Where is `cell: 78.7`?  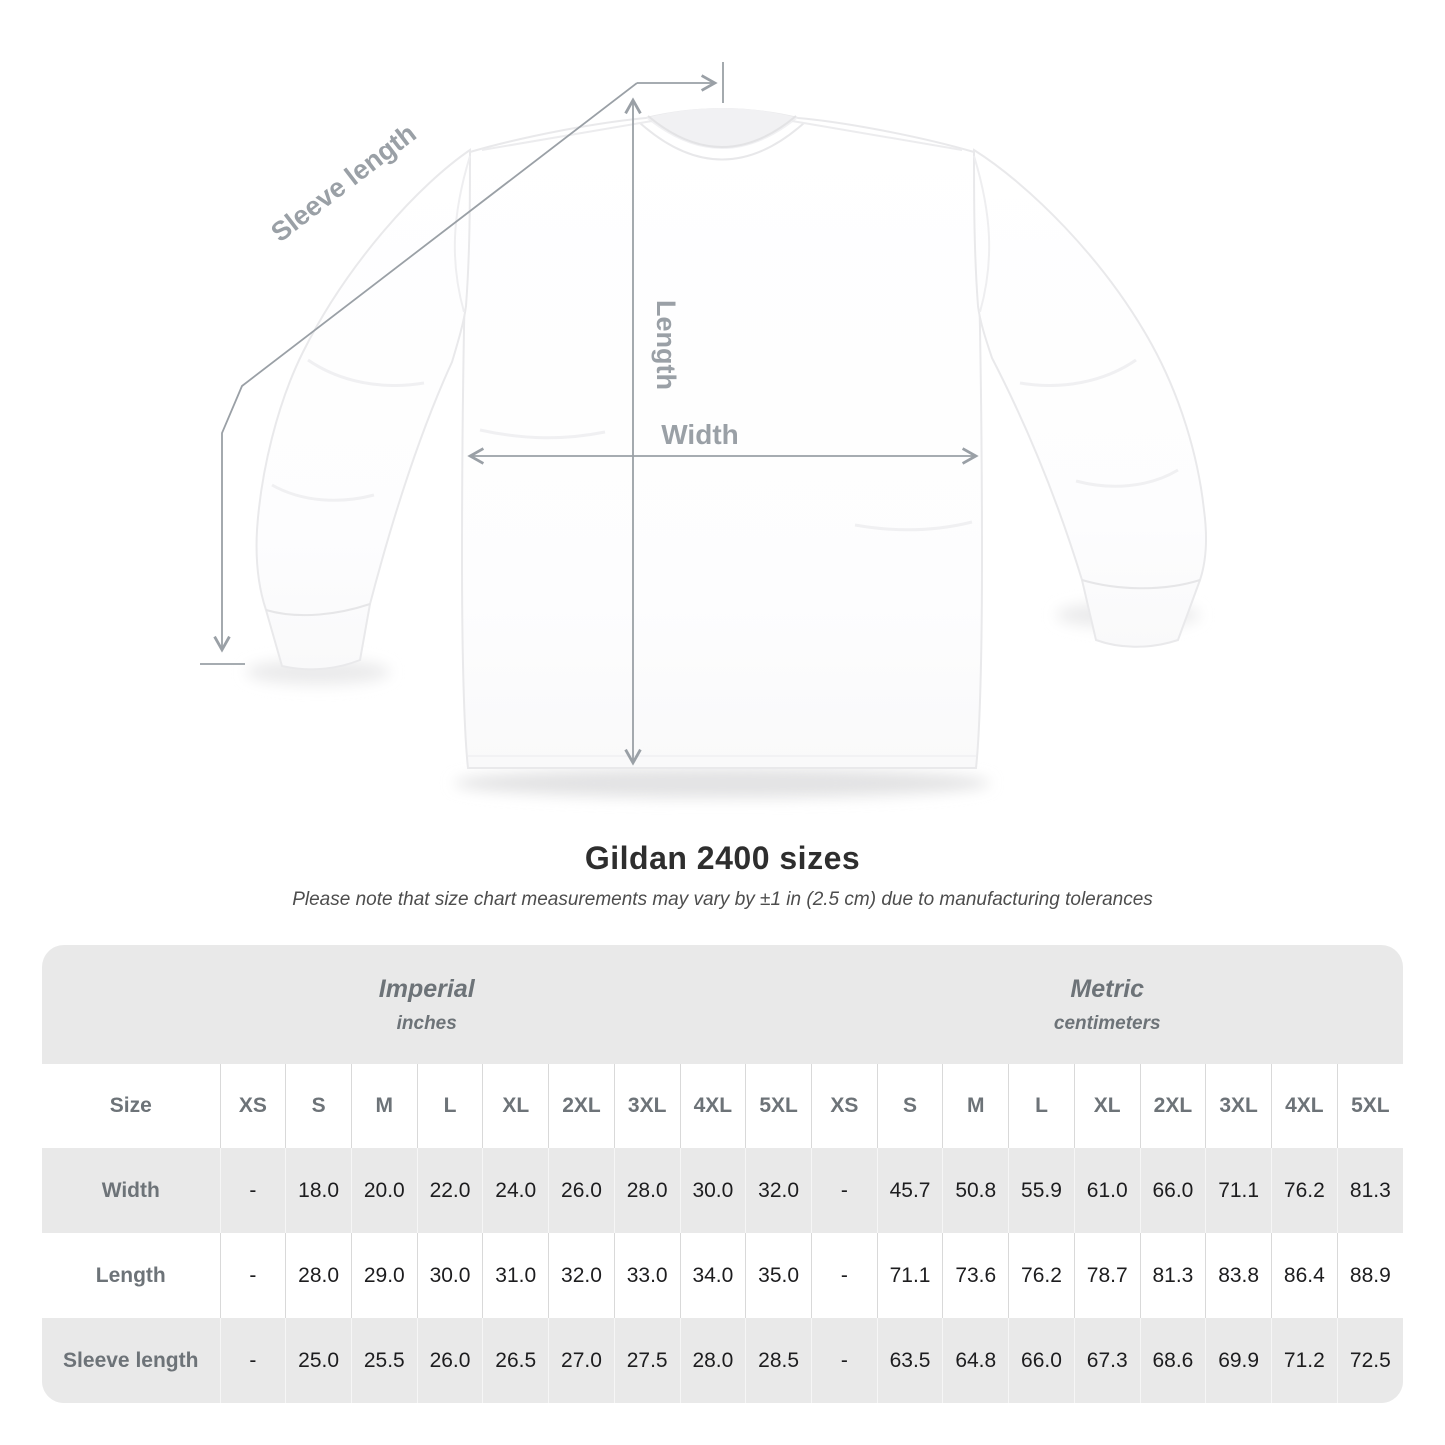 cell: 78.7 is located at coordinates (1107, 1275).